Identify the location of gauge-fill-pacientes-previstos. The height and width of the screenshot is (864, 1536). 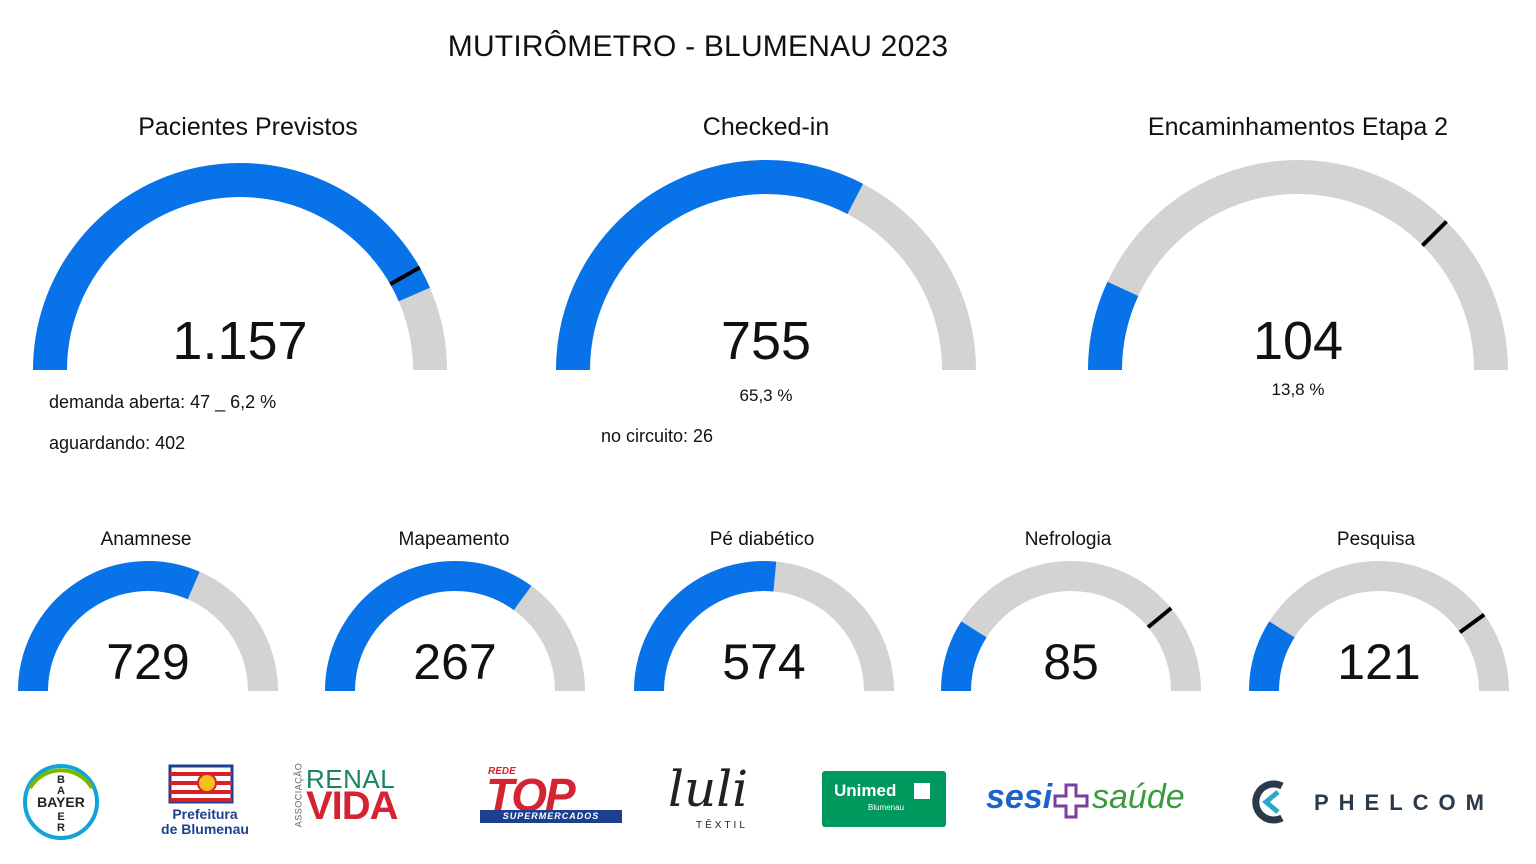
(231, 267).